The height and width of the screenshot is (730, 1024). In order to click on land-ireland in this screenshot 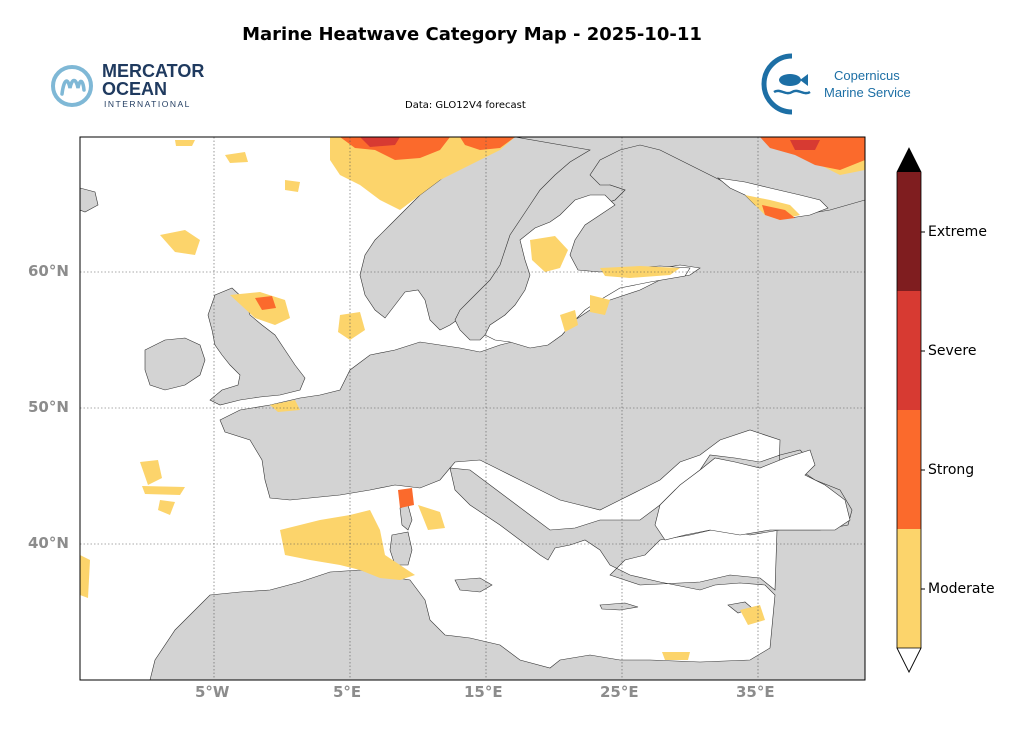, I will do `click(175, 364)`.